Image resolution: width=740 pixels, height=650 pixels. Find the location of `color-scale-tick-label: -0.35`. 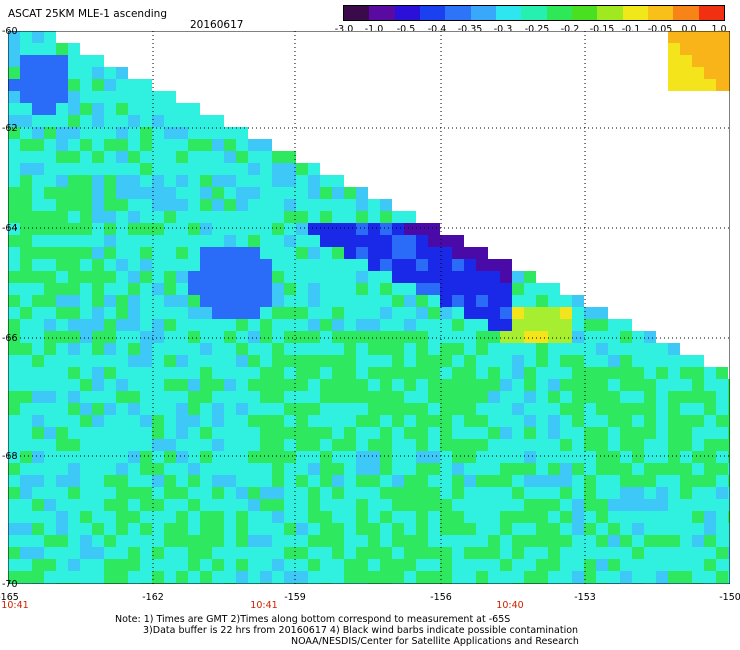

color-scale-tick-label: -0.35 is located at coordinates (470, 29).